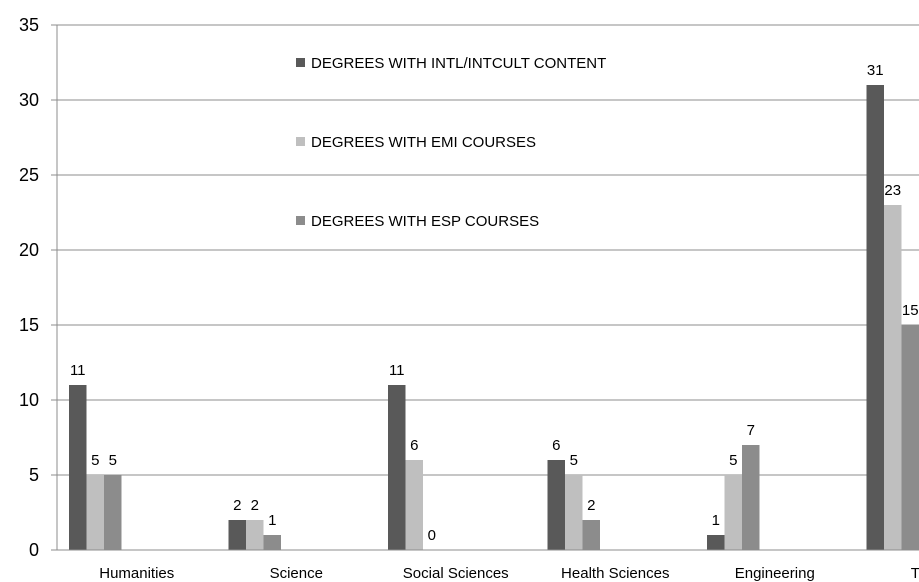 The height and width of the screenshot is (582, 919). I want to click on legend-item: DEGREES WITH ESP COURSES, so click(417, 221).